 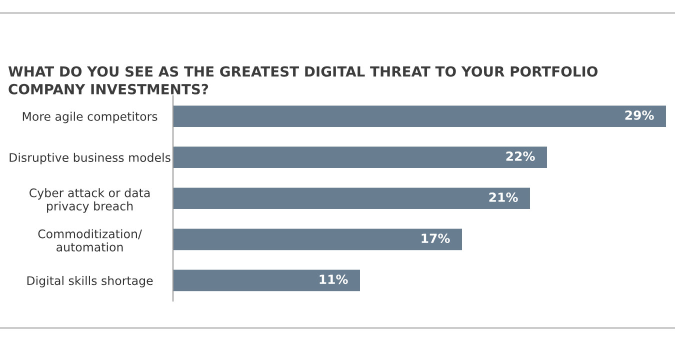 I want to click on y-tick-label: Disruptive business models, so click(x=90, y=158).